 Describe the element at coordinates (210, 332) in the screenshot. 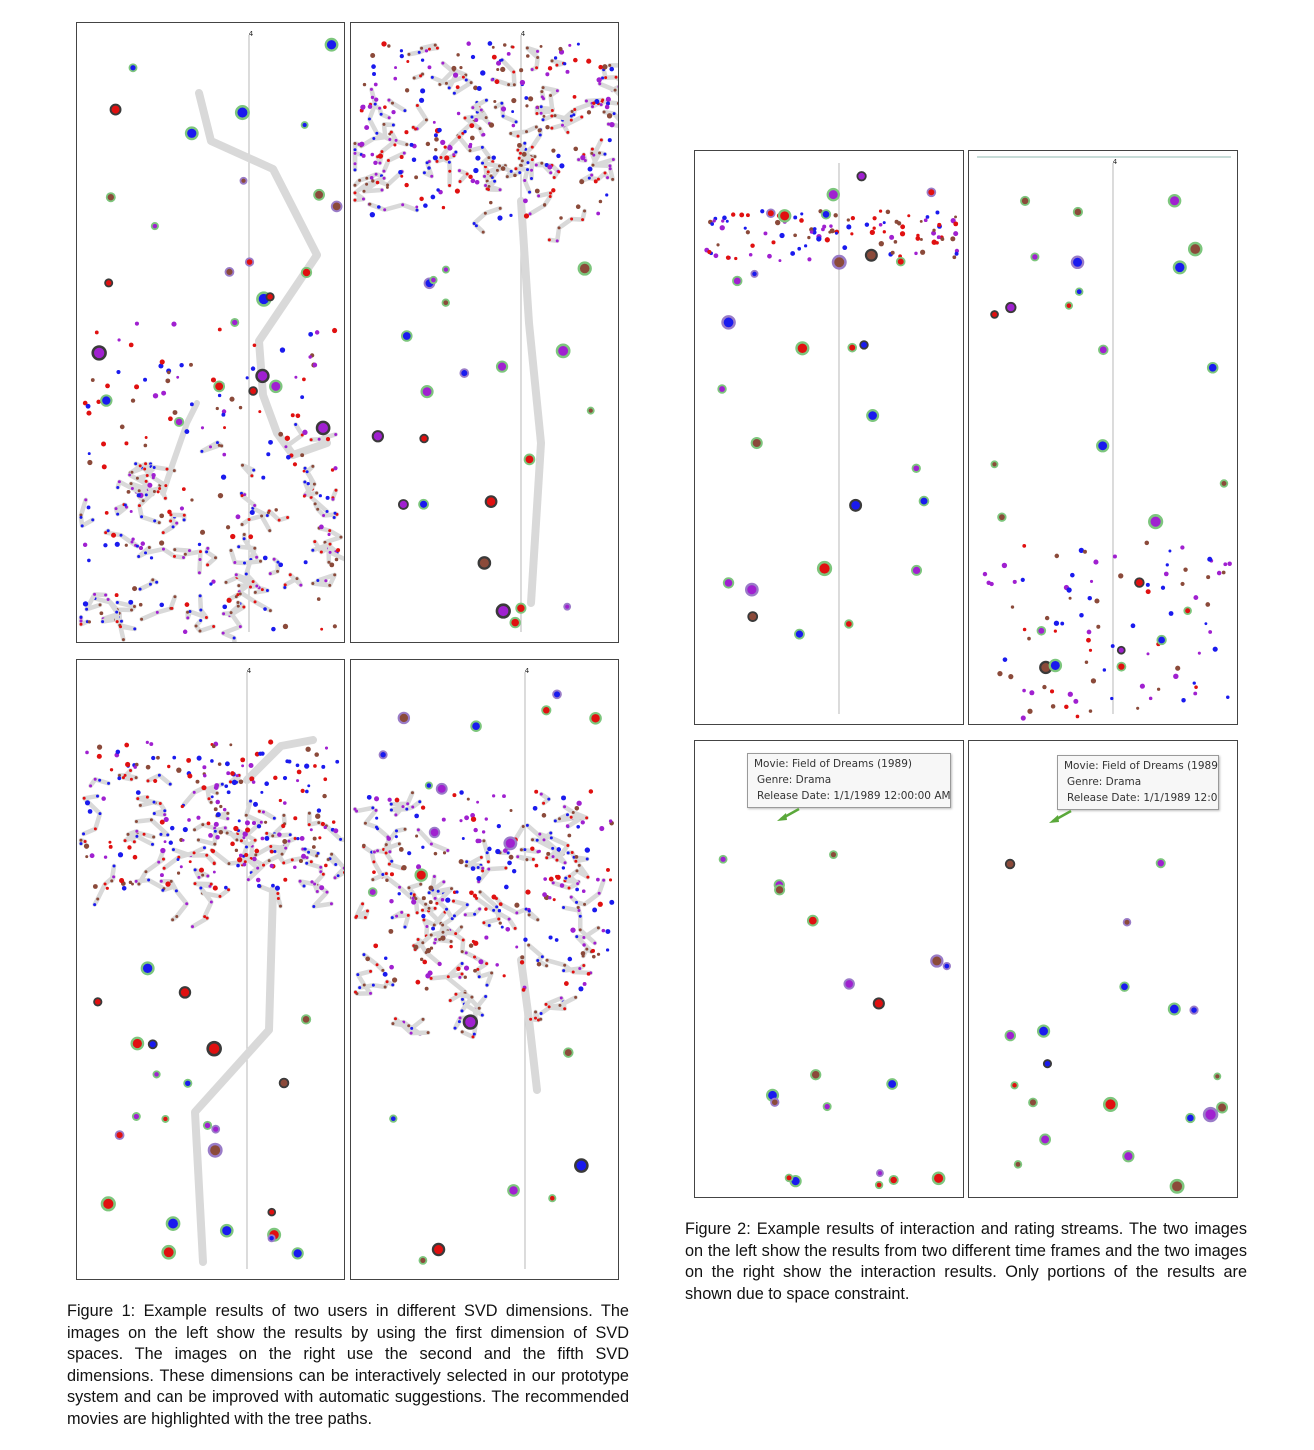

I see `figure1-panel-top-left: 4` at that location.